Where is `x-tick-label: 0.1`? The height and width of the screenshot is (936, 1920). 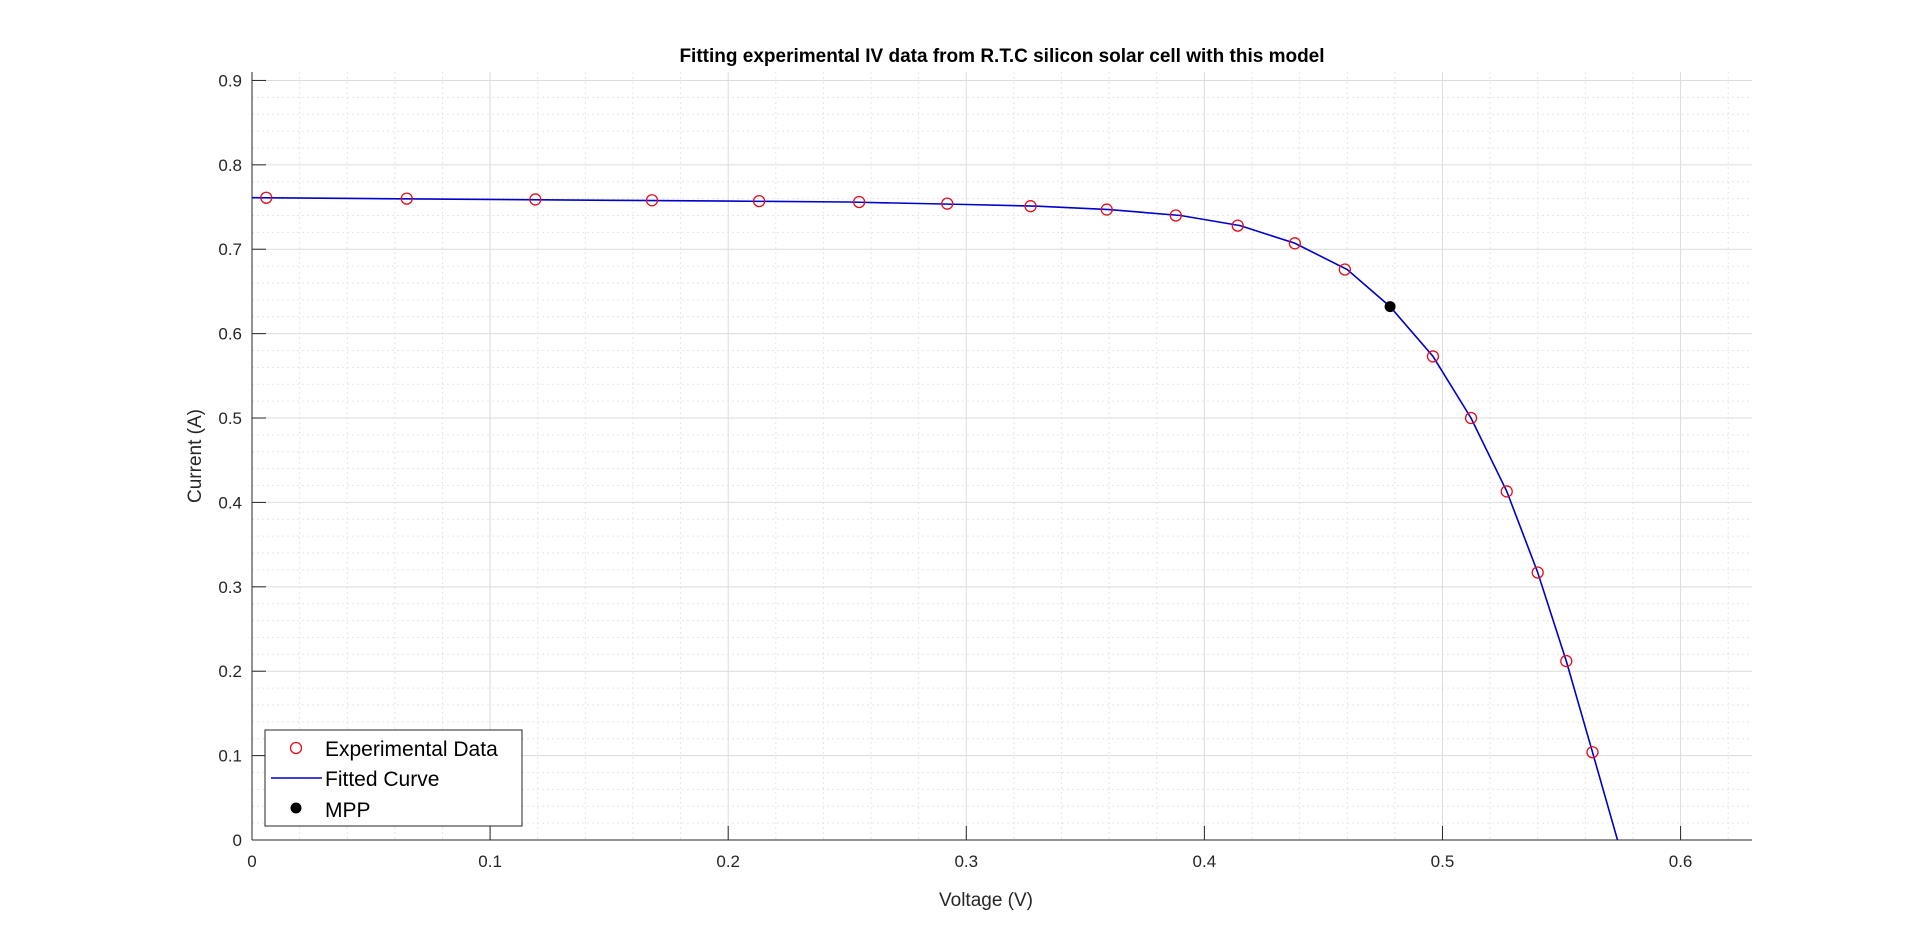
x-tick-label: 0.1 is located at coordinates (490, 861).